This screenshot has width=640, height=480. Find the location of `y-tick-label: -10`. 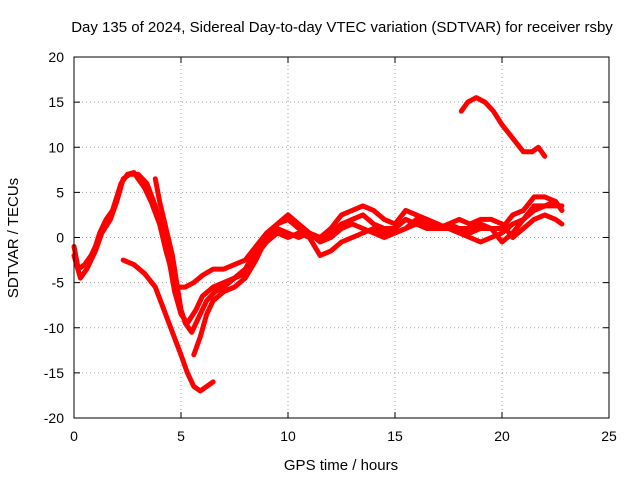

y-tick-label: -10 is located at coordinates (54, 328).